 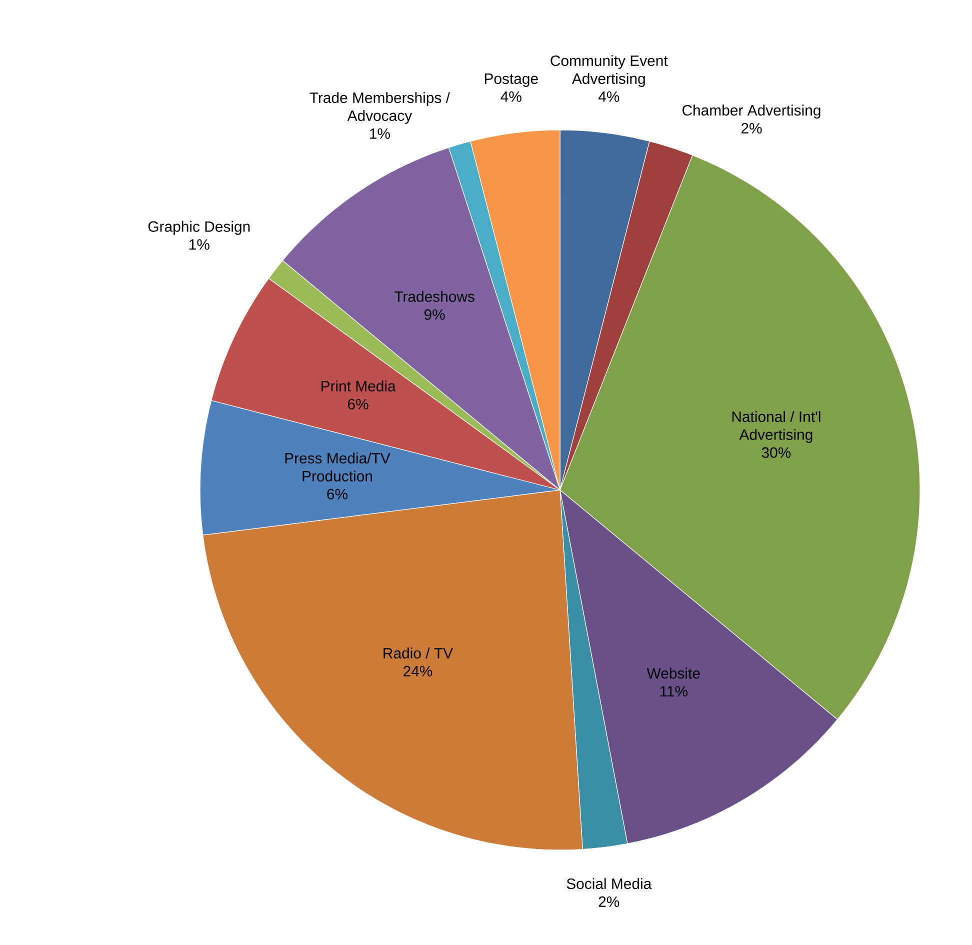 I want to click on slice-label: Trade Memberships / Advocacy, so click(x=380, y=108).